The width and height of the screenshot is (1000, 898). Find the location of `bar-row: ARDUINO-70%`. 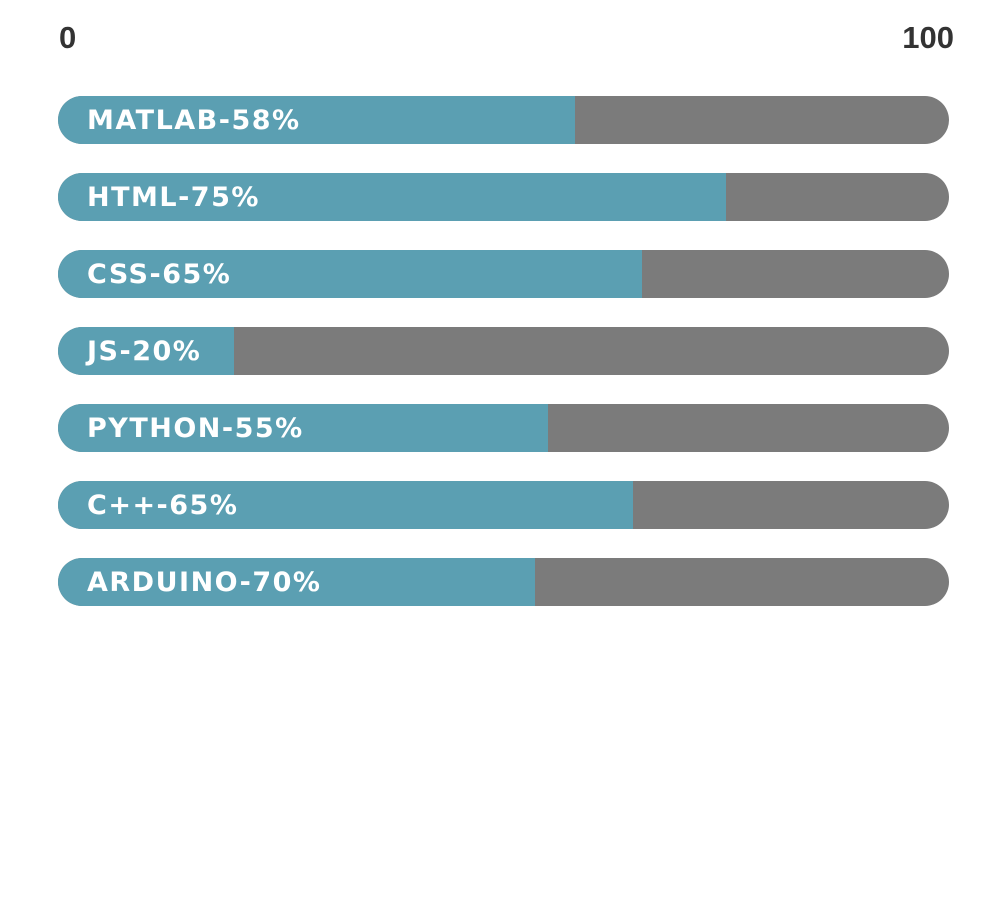

bar-row: ARDUINO-70% is located at coordinates (503, 582).